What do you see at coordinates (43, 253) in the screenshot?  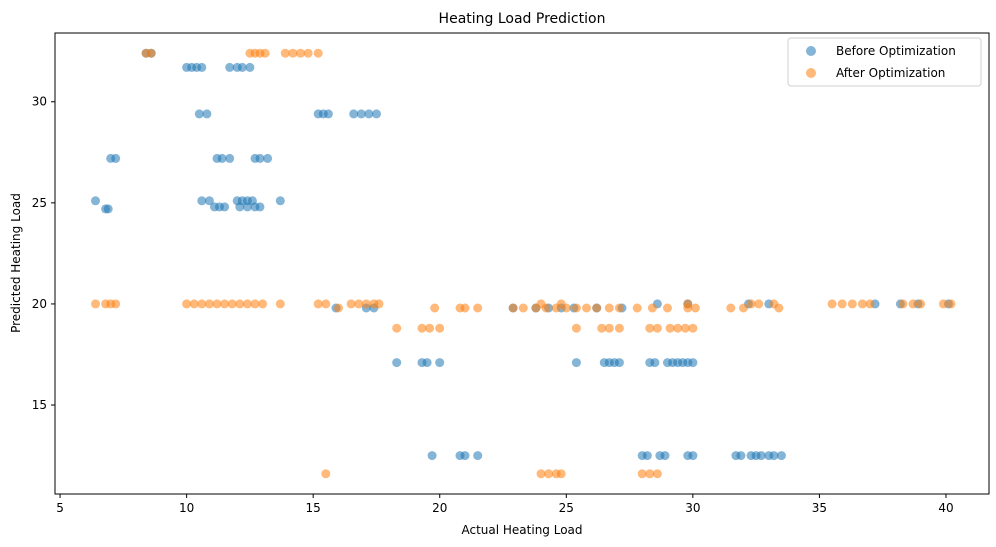 I see `y-axis-ticks: 15 20 25 30` at bounding box center [43, 253].